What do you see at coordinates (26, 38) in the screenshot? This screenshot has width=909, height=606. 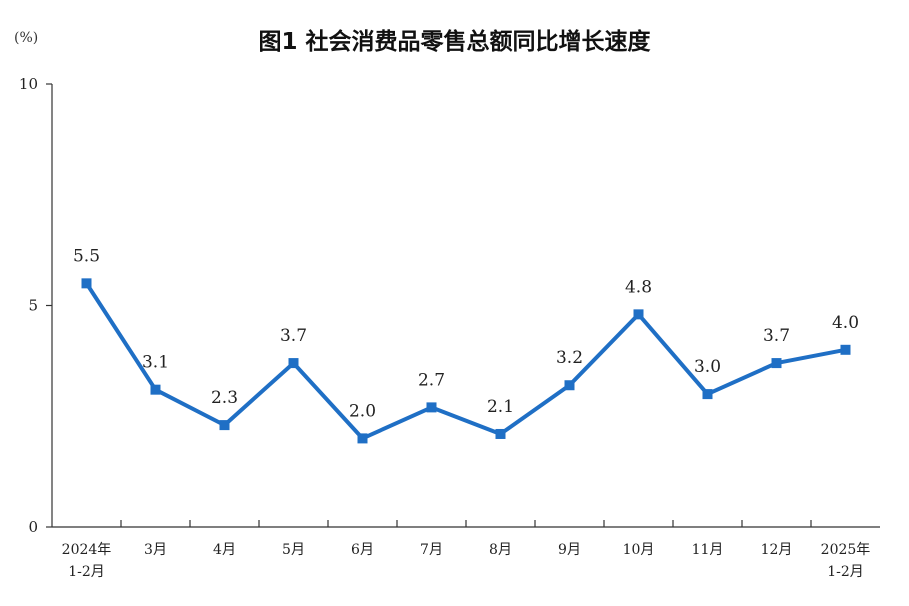 I see `y-unit-label: (%)` at bounding box center [26, 38].